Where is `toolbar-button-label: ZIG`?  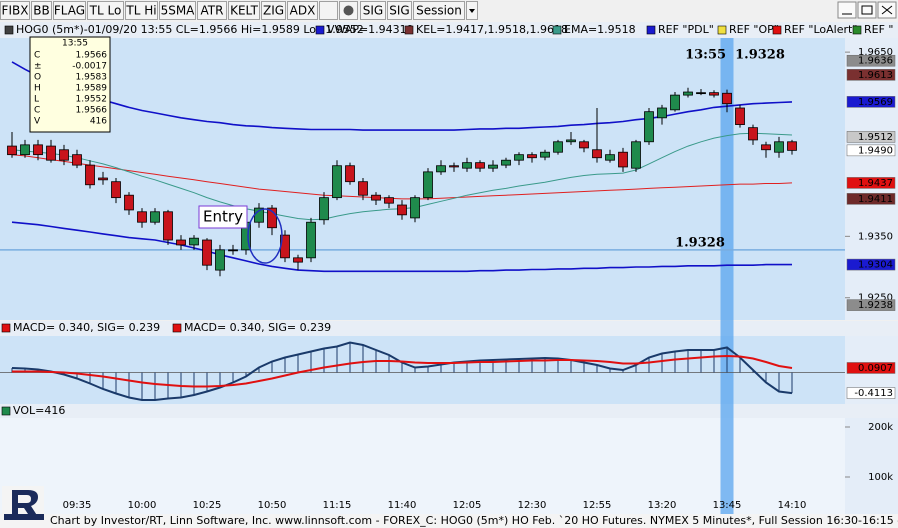
toolbar-button-label: ZIG is located at coordinates (273, 11).